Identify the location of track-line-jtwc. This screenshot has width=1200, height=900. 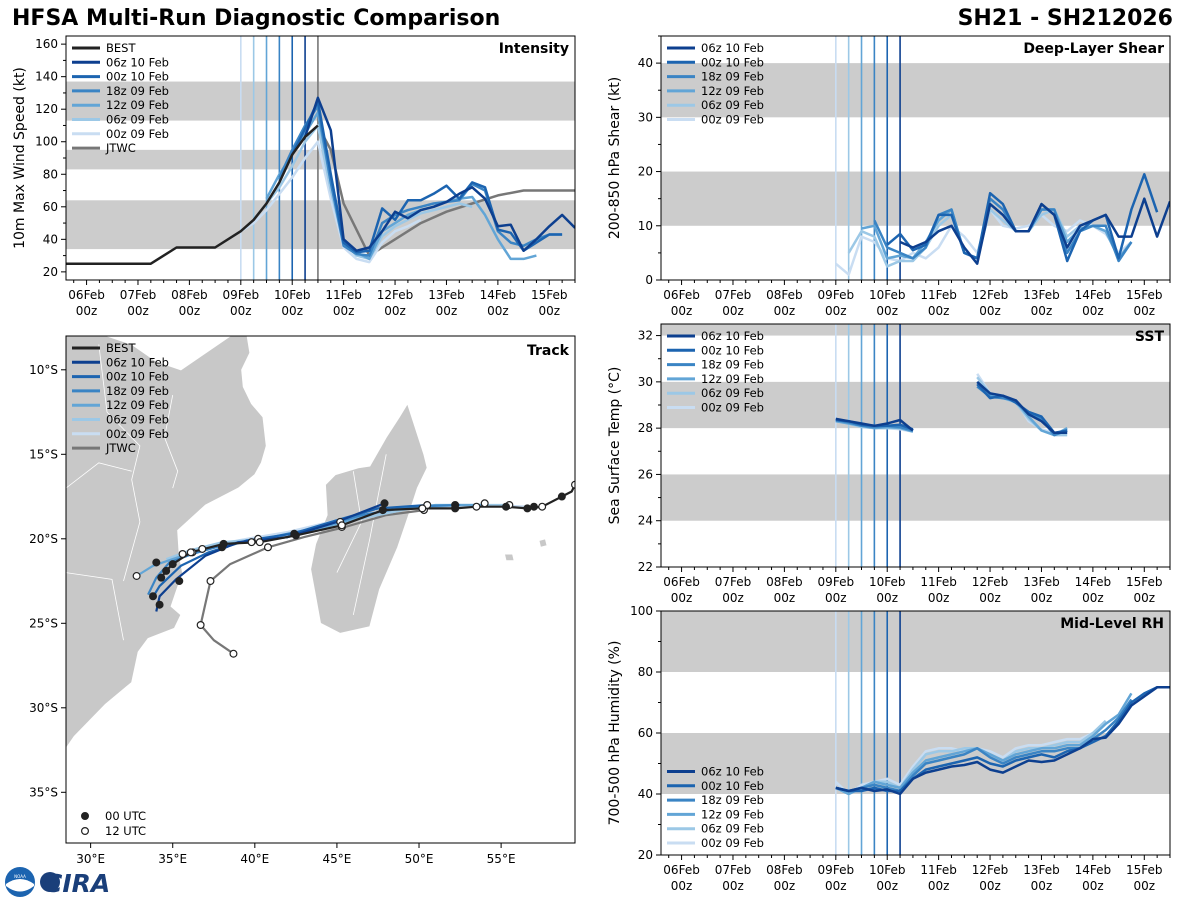
(312, 582).